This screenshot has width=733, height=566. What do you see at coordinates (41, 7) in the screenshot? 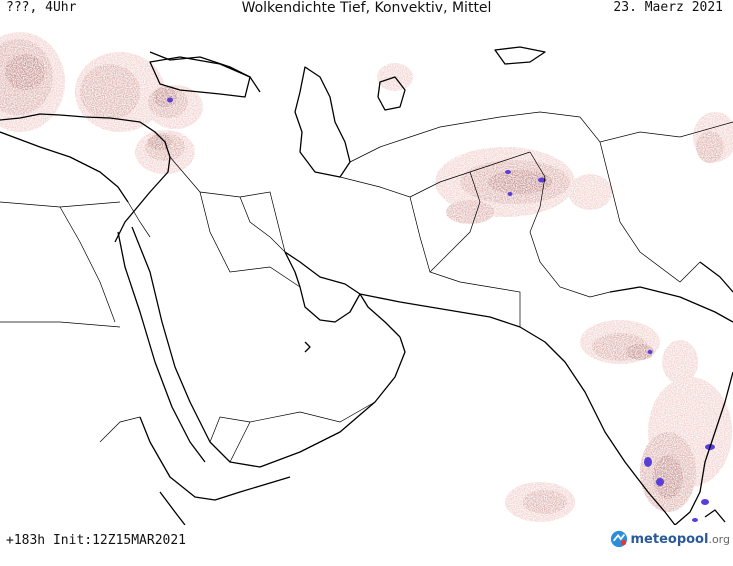
I see `run-label: ???, 4Uhr` at bounding box center [41, 7].